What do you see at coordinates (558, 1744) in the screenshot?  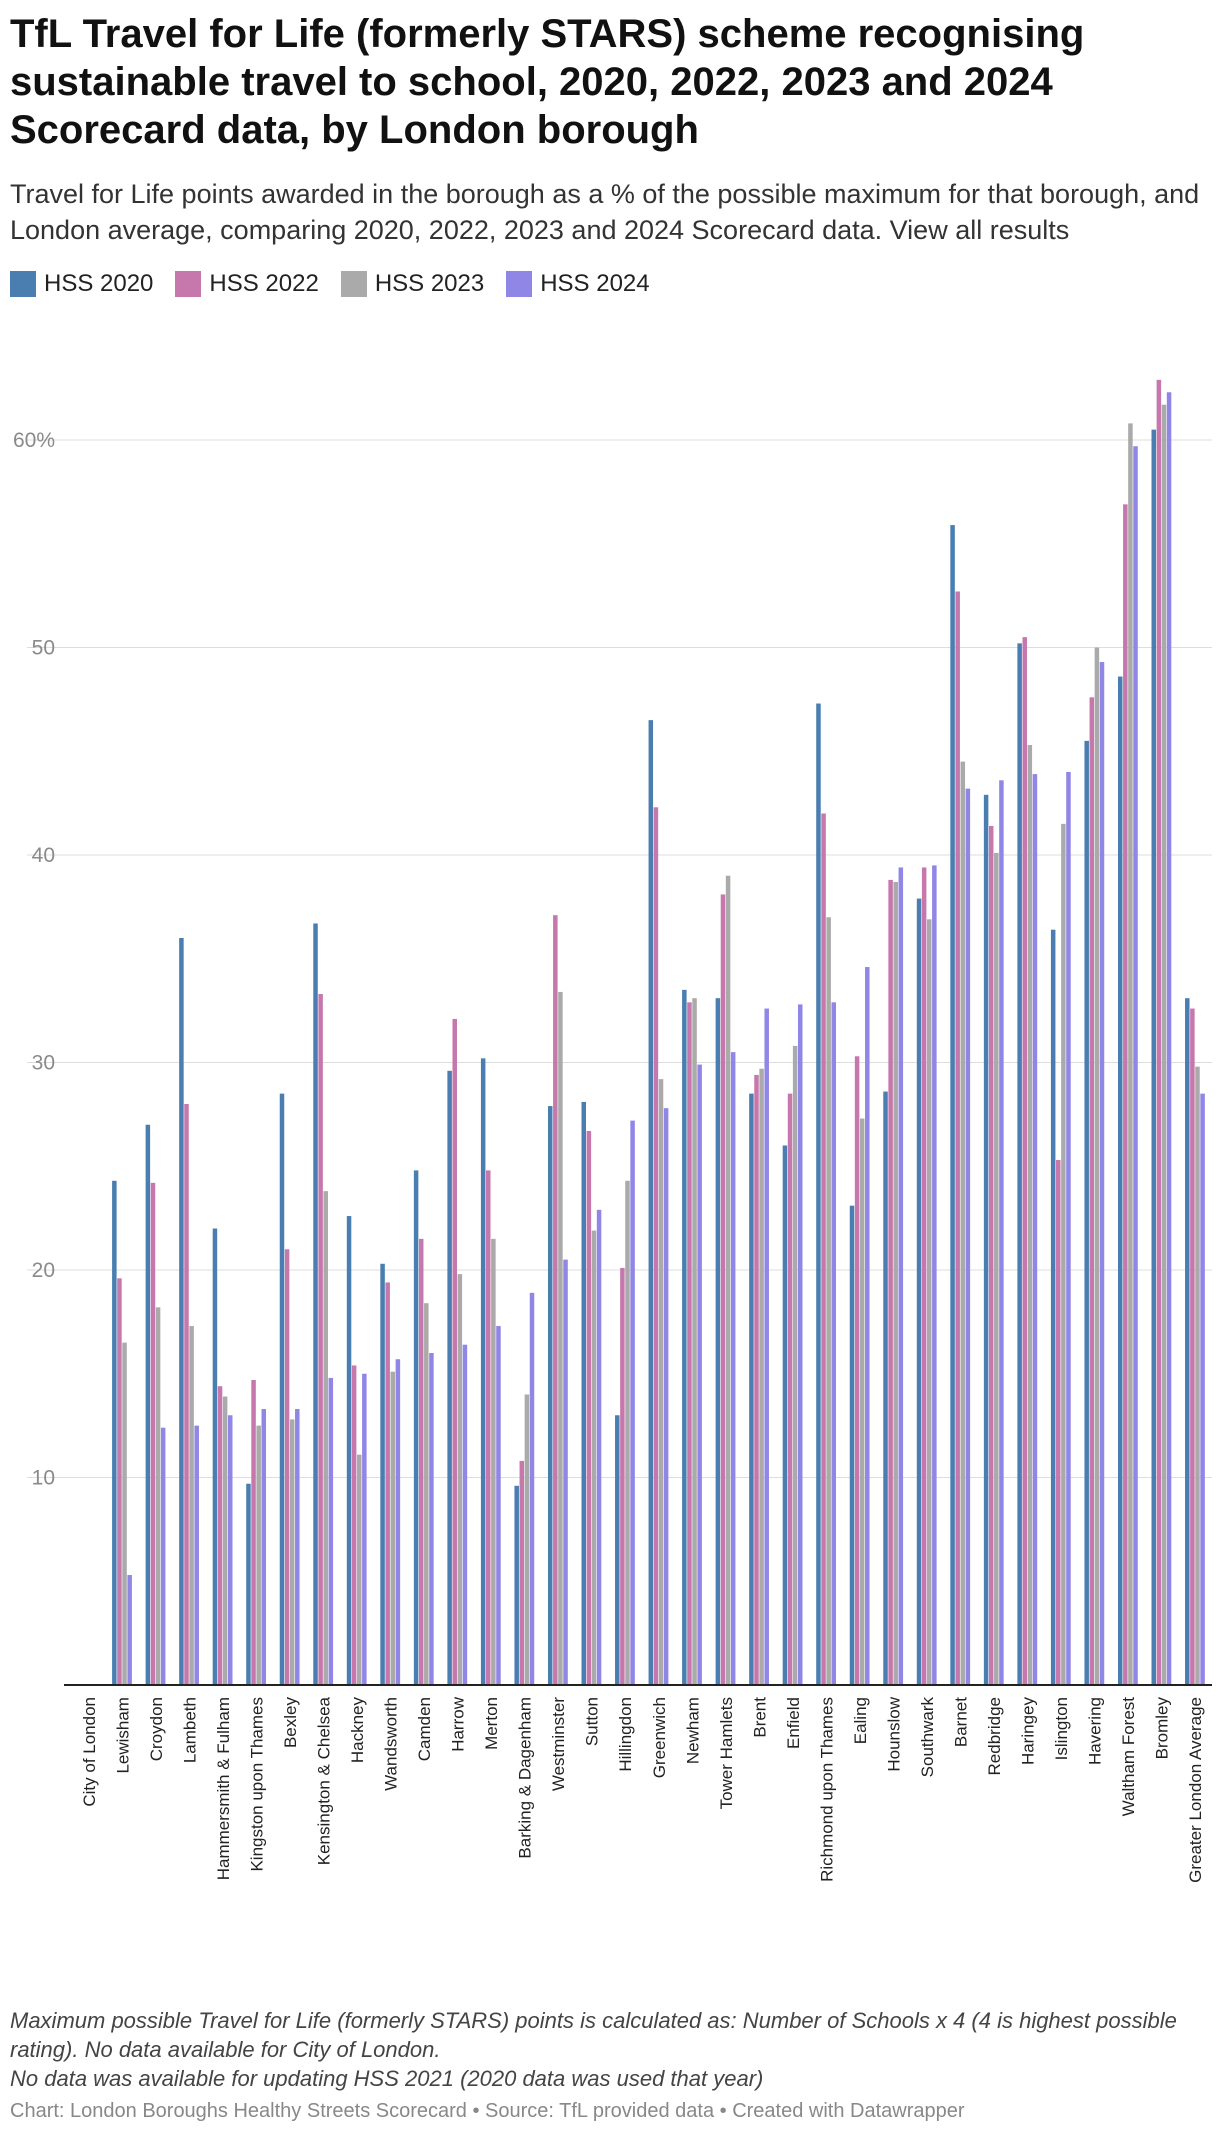 I see `x-category-label: Westminster` at bounding box center [558, 1744].